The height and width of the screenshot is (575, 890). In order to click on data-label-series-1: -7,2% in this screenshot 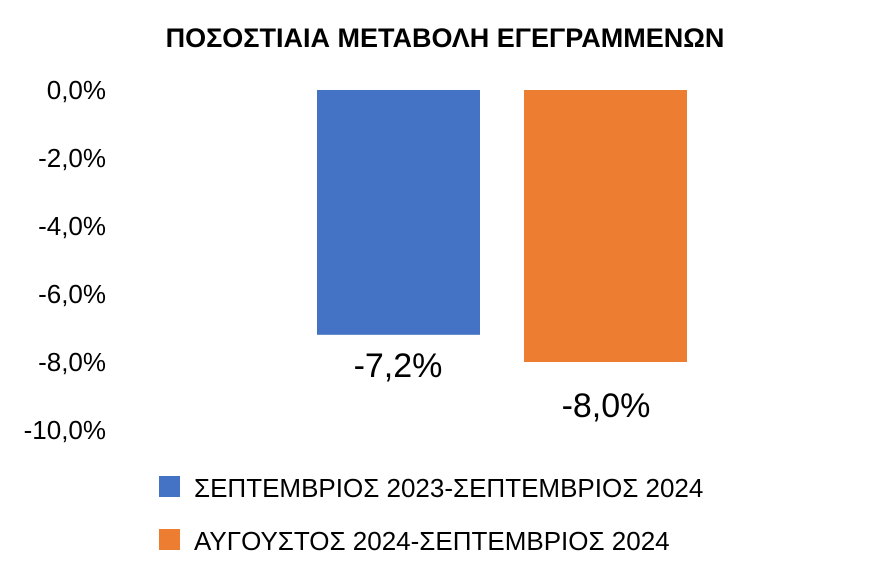, I will do `click(398, 366)`.